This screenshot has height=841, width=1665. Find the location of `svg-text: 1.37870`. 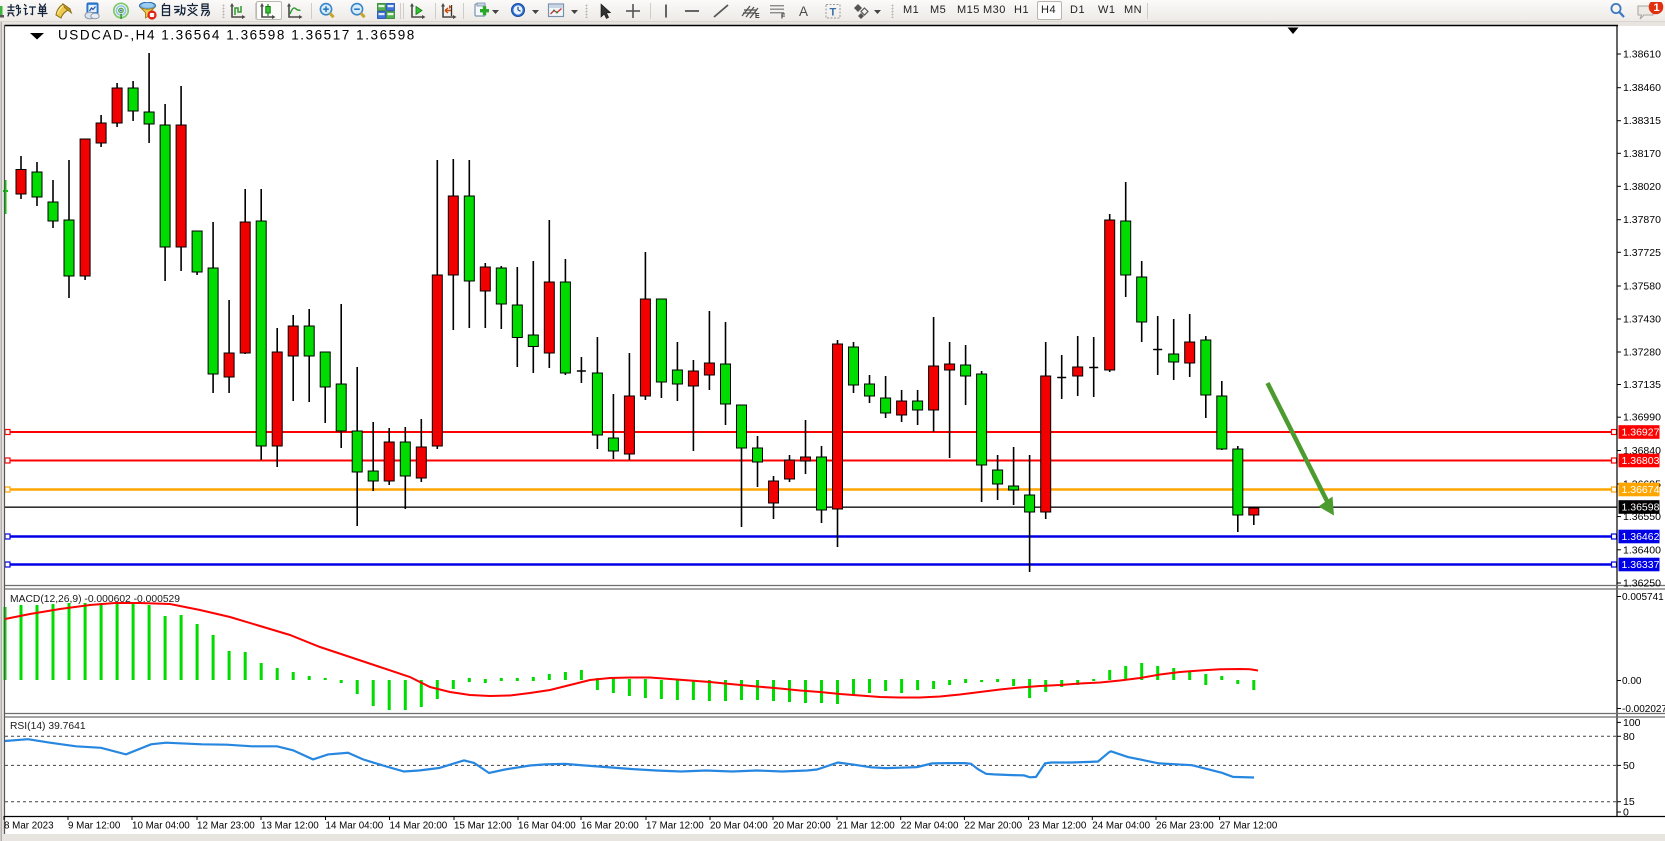

svg-text: 1.37870 is located at coordinates (1642, 220).